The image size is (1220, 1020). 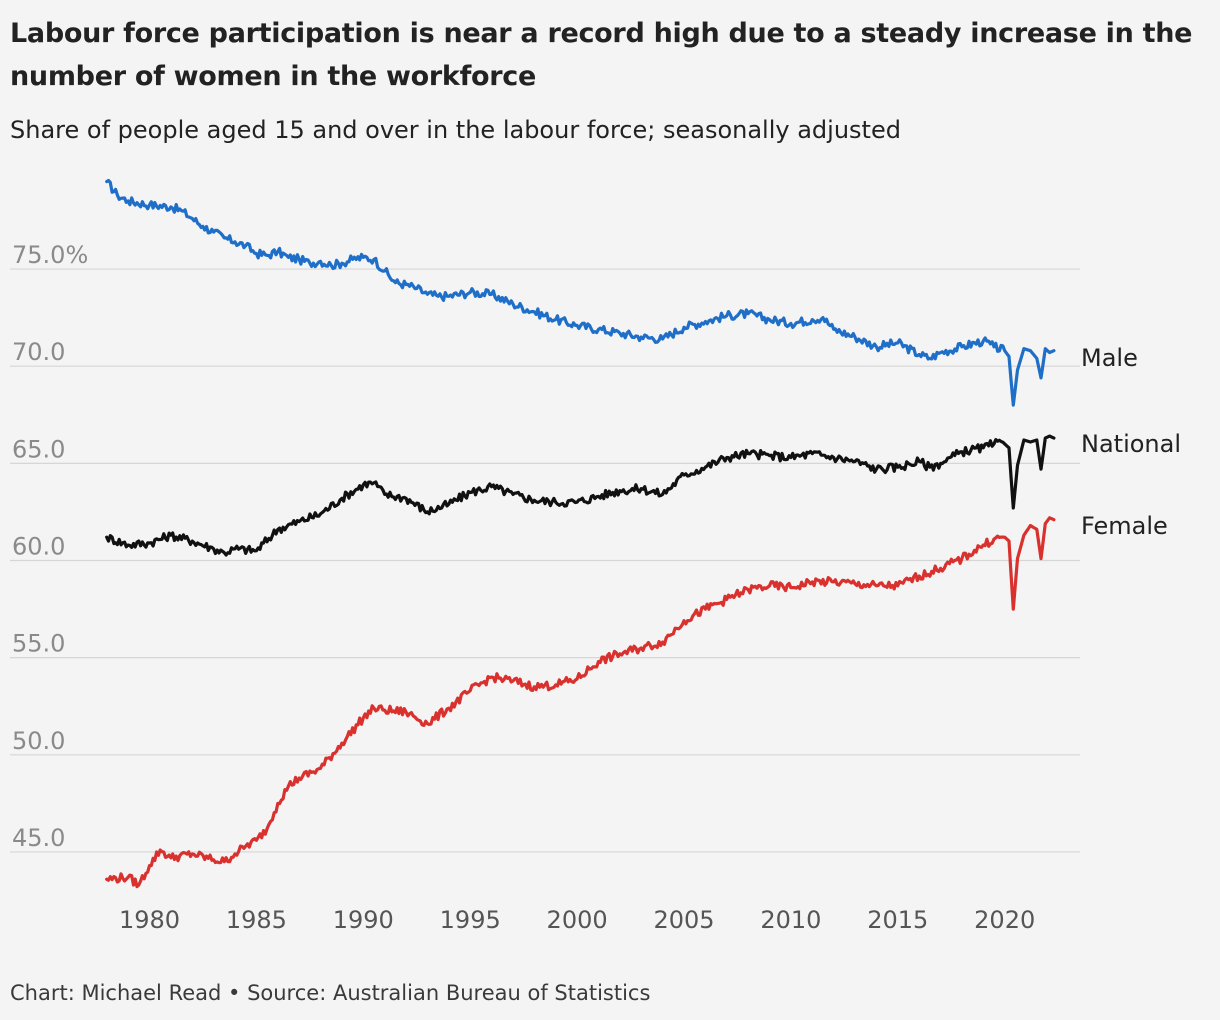 I want to click on y-tick-label: 60.0, so click(x=38, y=547).